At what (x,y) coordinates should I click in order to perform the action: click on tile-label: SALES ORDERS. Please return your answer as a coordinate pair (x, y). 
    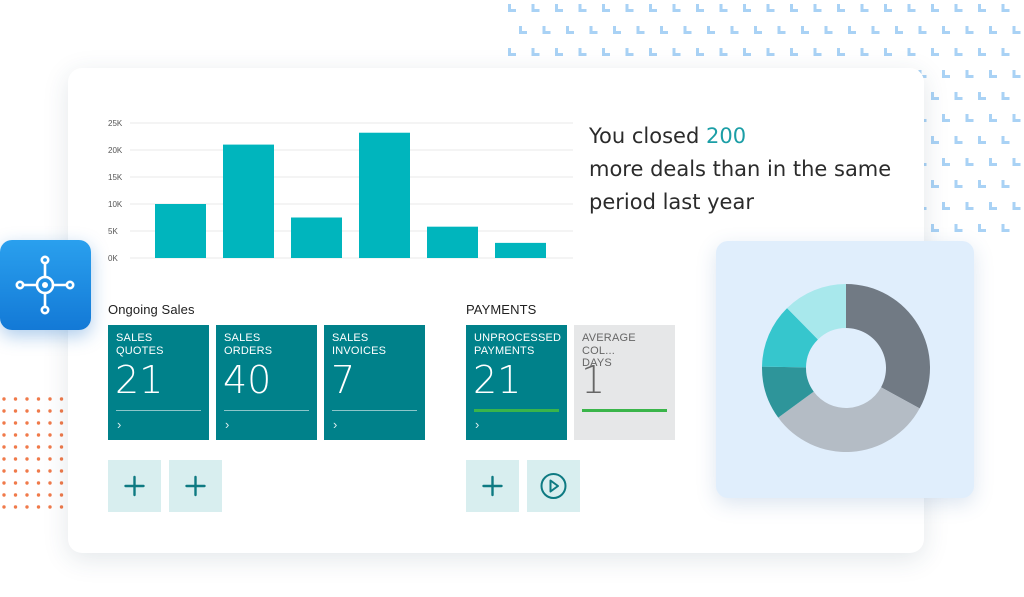
    Looking at the image, I should click on (248, 344).